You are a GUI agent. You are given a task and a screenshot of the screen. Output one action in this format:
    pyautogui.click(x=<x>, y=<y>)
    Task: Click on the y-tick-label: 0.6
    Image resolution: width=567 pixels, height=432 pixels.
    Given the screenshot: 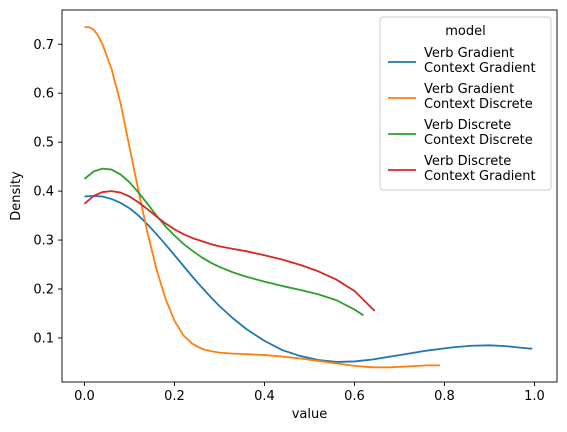 What is the action you would take?
    pyautogui.click(x=43, y=94)
    